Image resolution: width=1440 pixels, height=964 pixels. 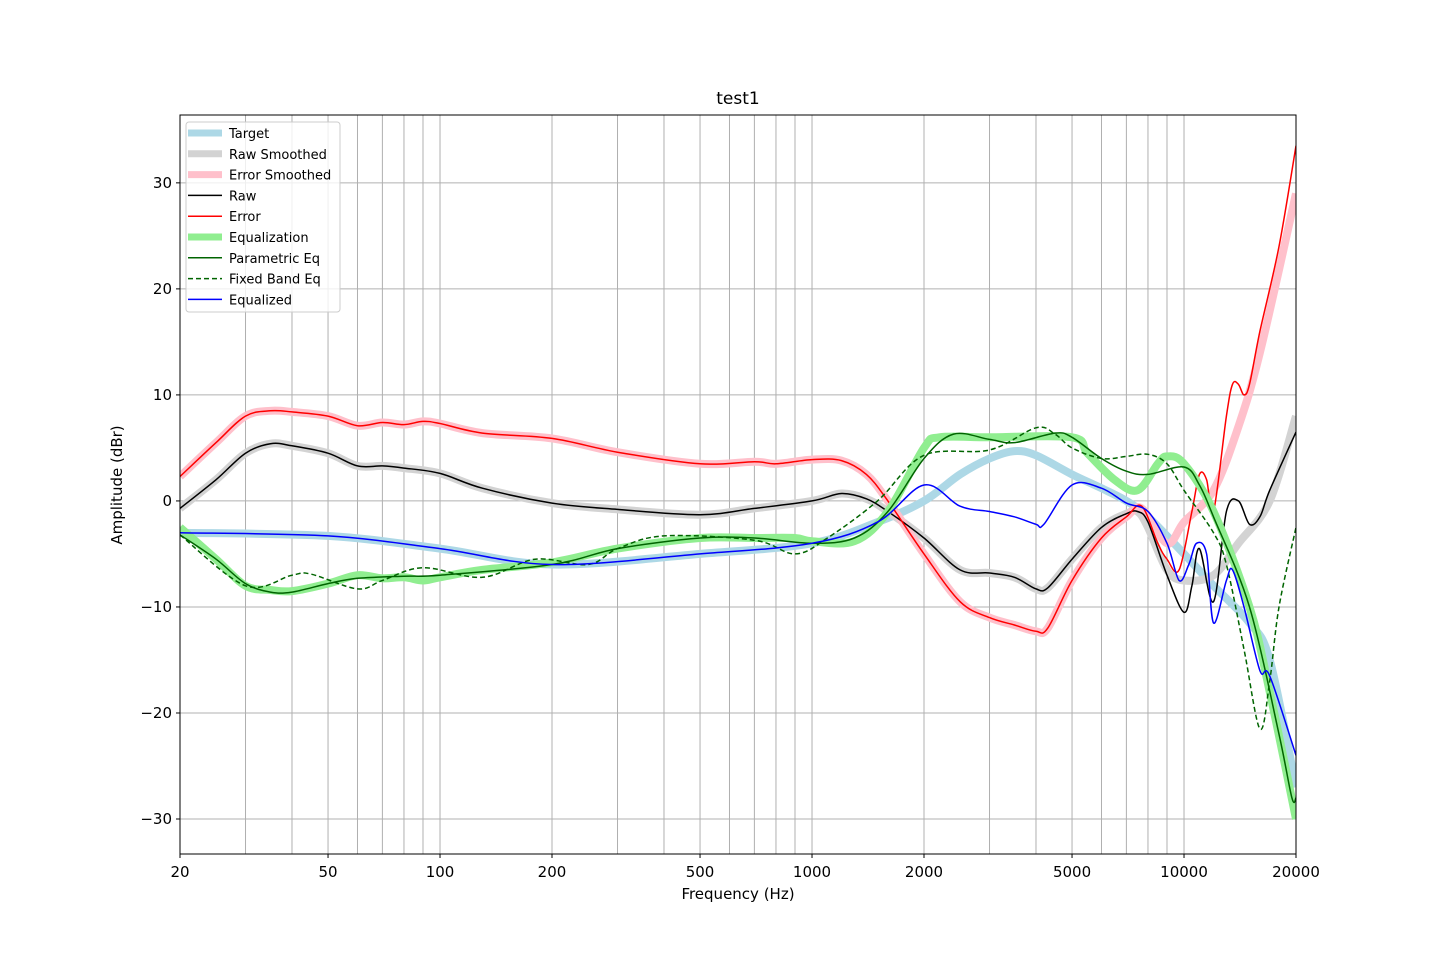 I want to click on y-axis-label: Amplitude (dBr), so click(x=117, y=484).